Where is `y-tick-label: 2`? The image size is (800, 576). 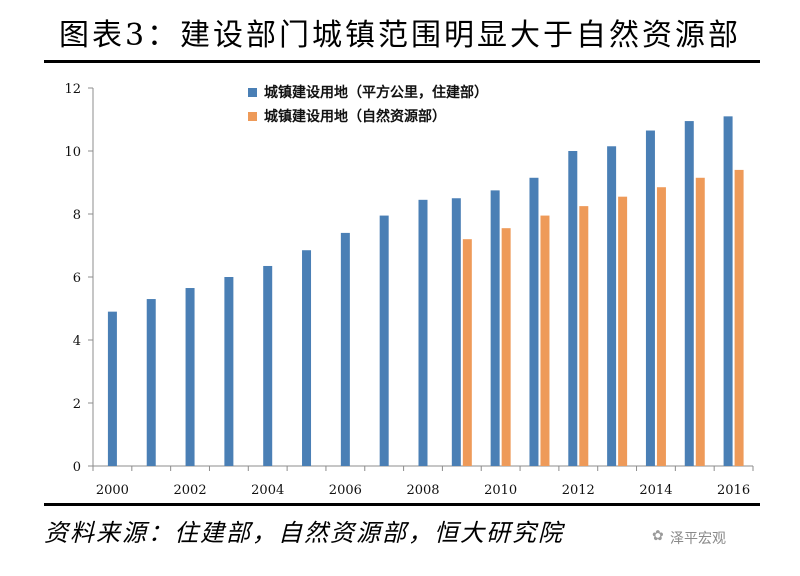
y-tick-label: 2 is located at coordinates (77, 404).